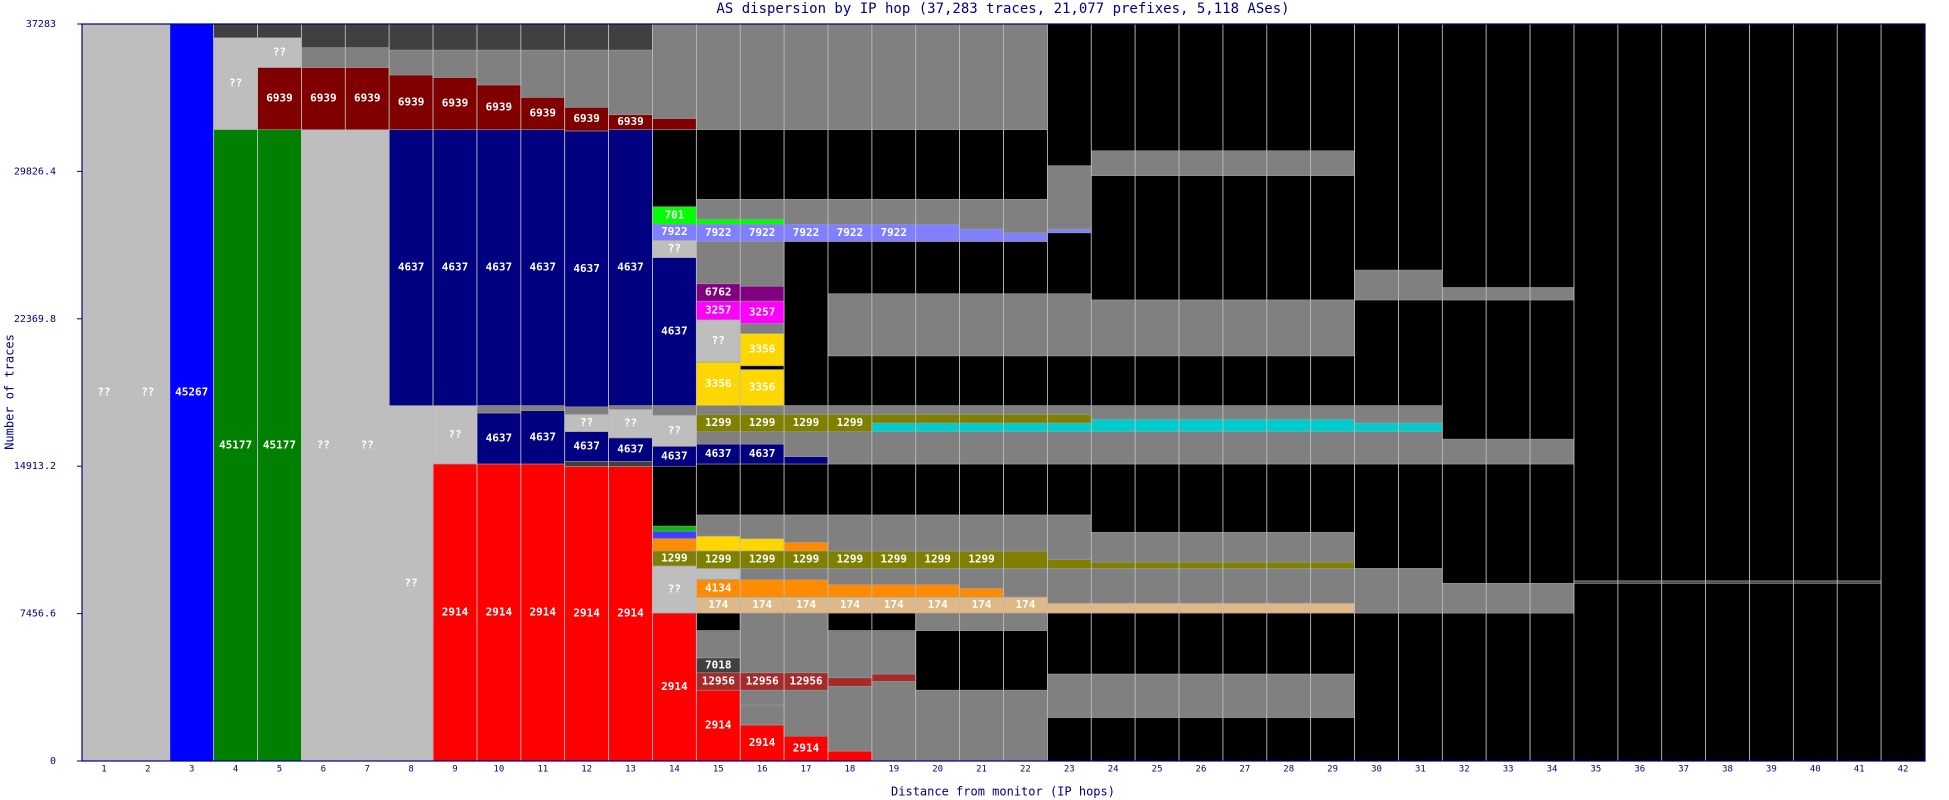 The width and height of the screenshot is (1949, 800). What do you see at coordinates (762, 770) in the screenshot?
I see `x-tick-label: 16` at bounding box center [762, 770].